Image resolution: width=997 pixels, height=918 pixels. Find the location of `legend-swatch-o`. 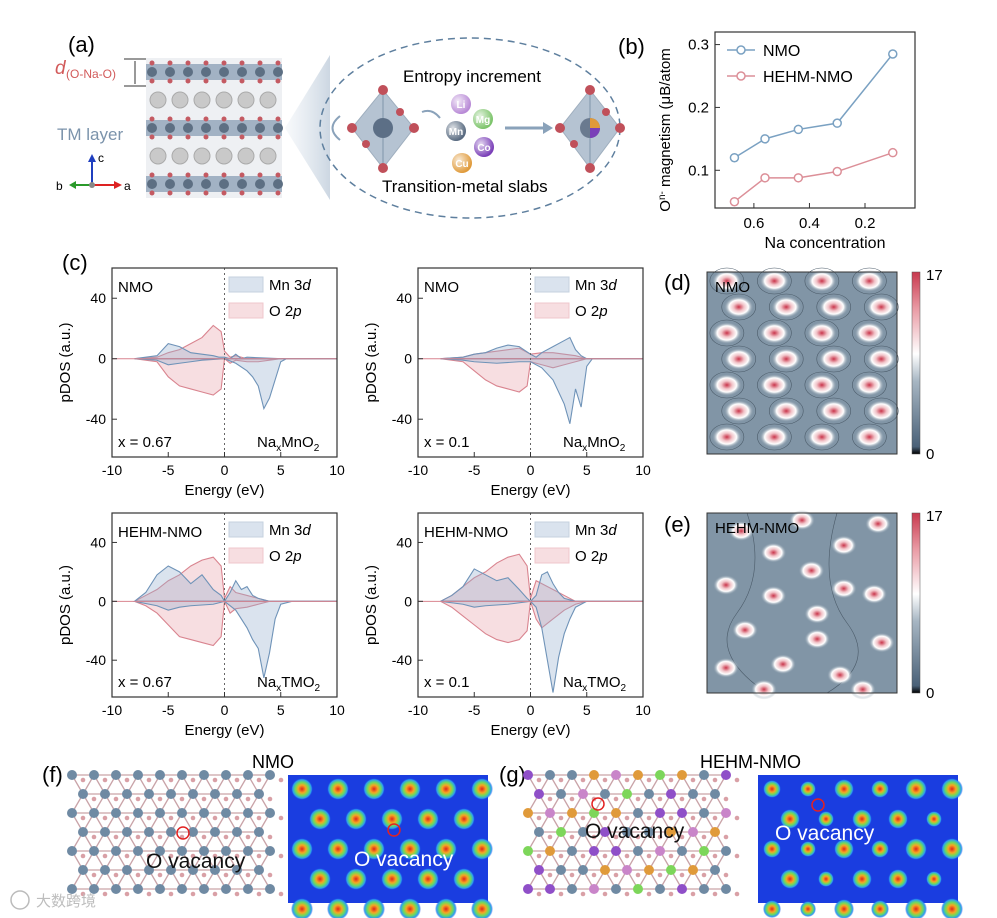

legend-swatch-o is located at coordinates (246, 555).